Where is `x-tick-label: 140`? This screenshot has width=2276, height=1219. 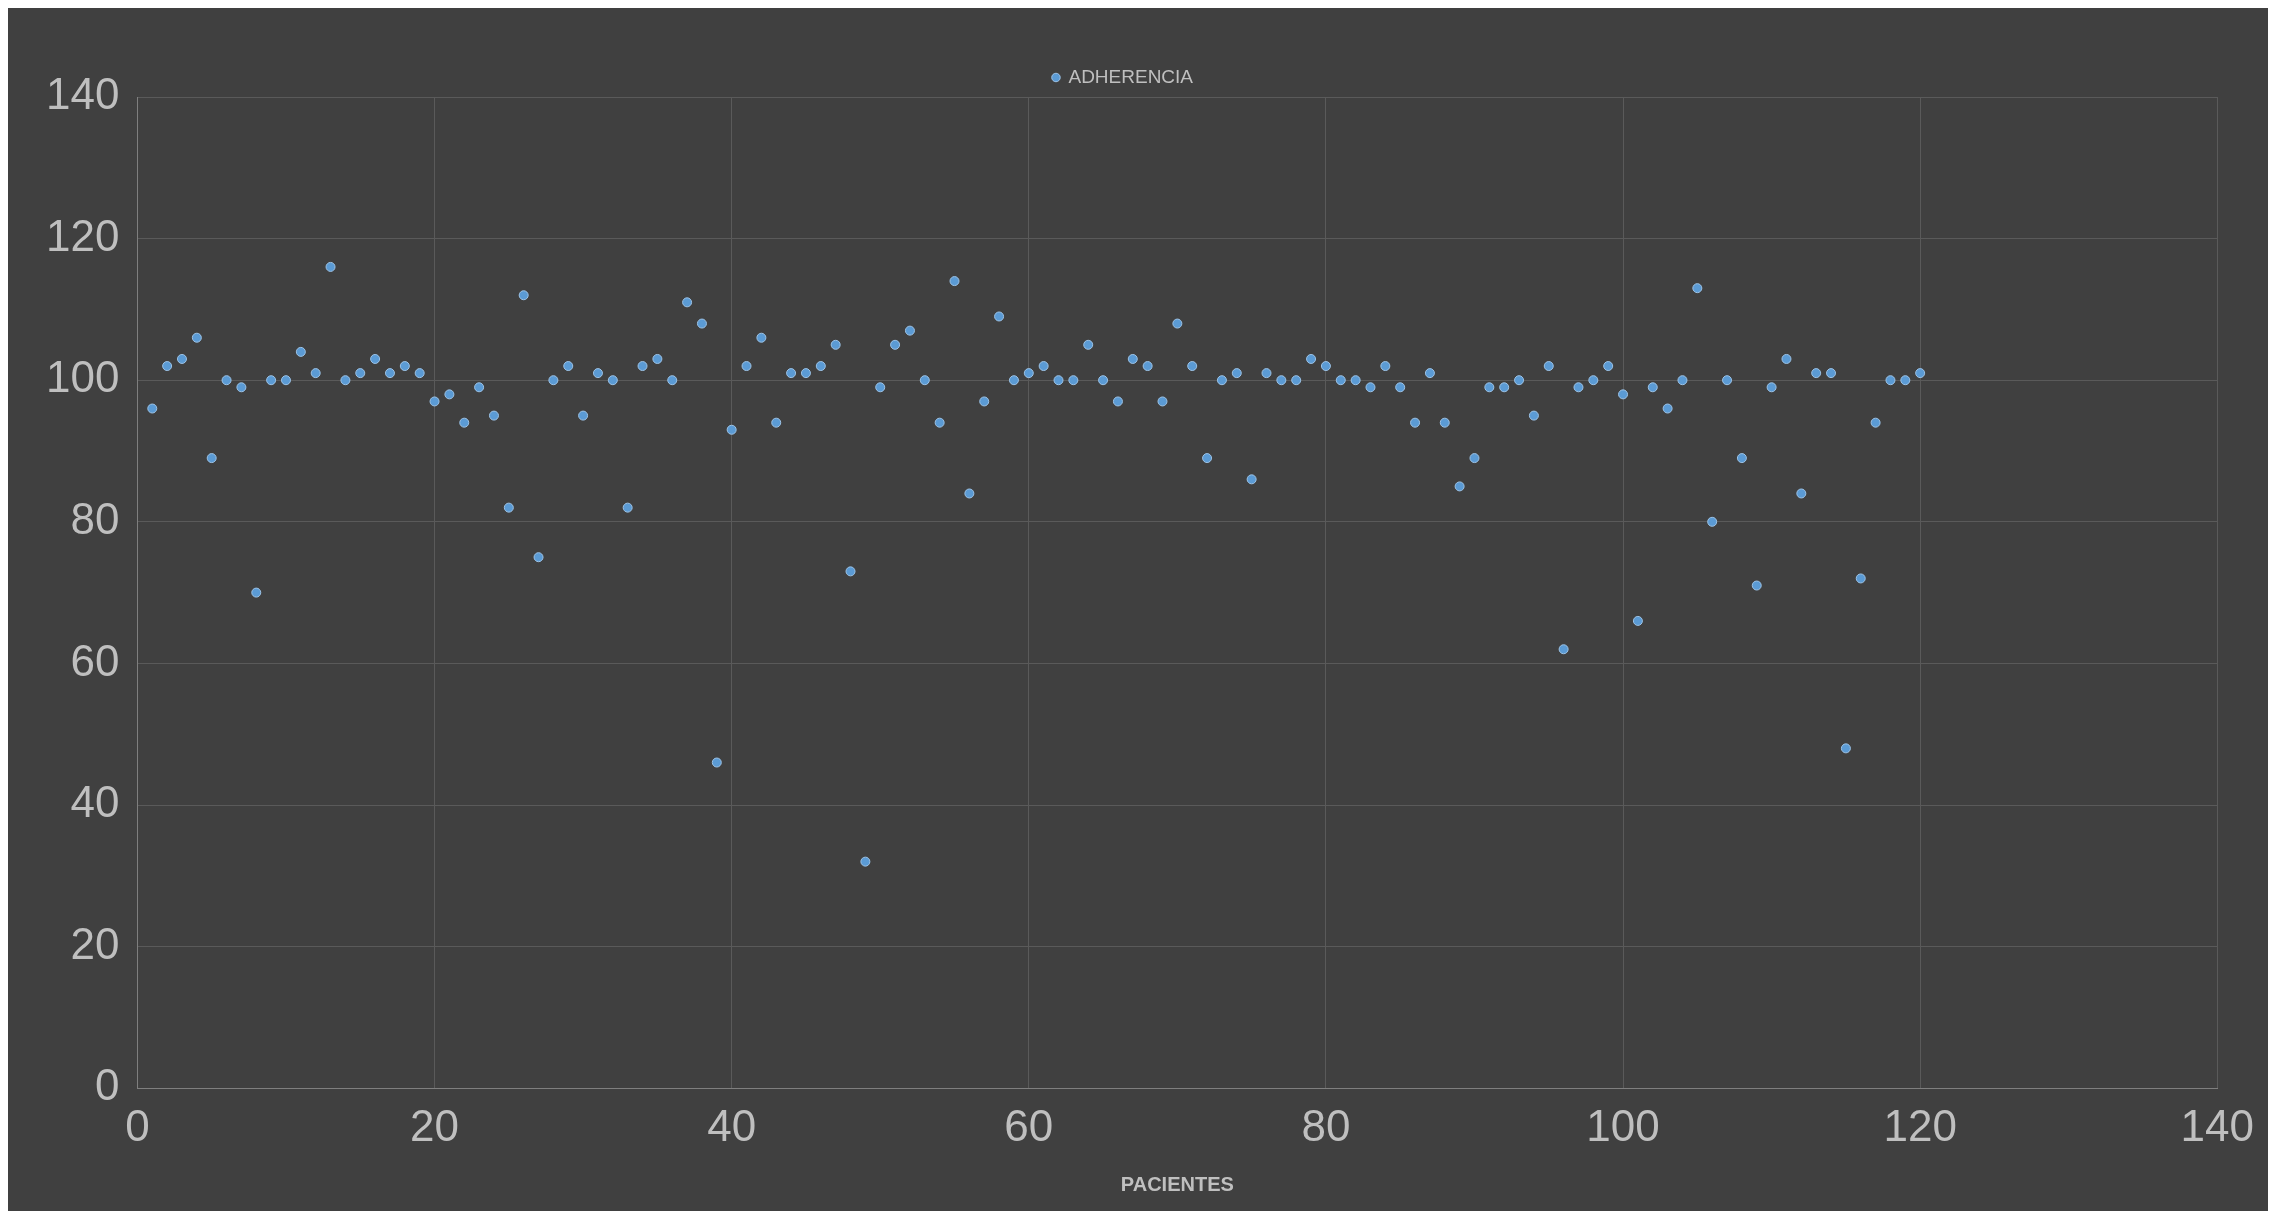 x-tick-label: 140 is located at coordinates (2217, 1125).